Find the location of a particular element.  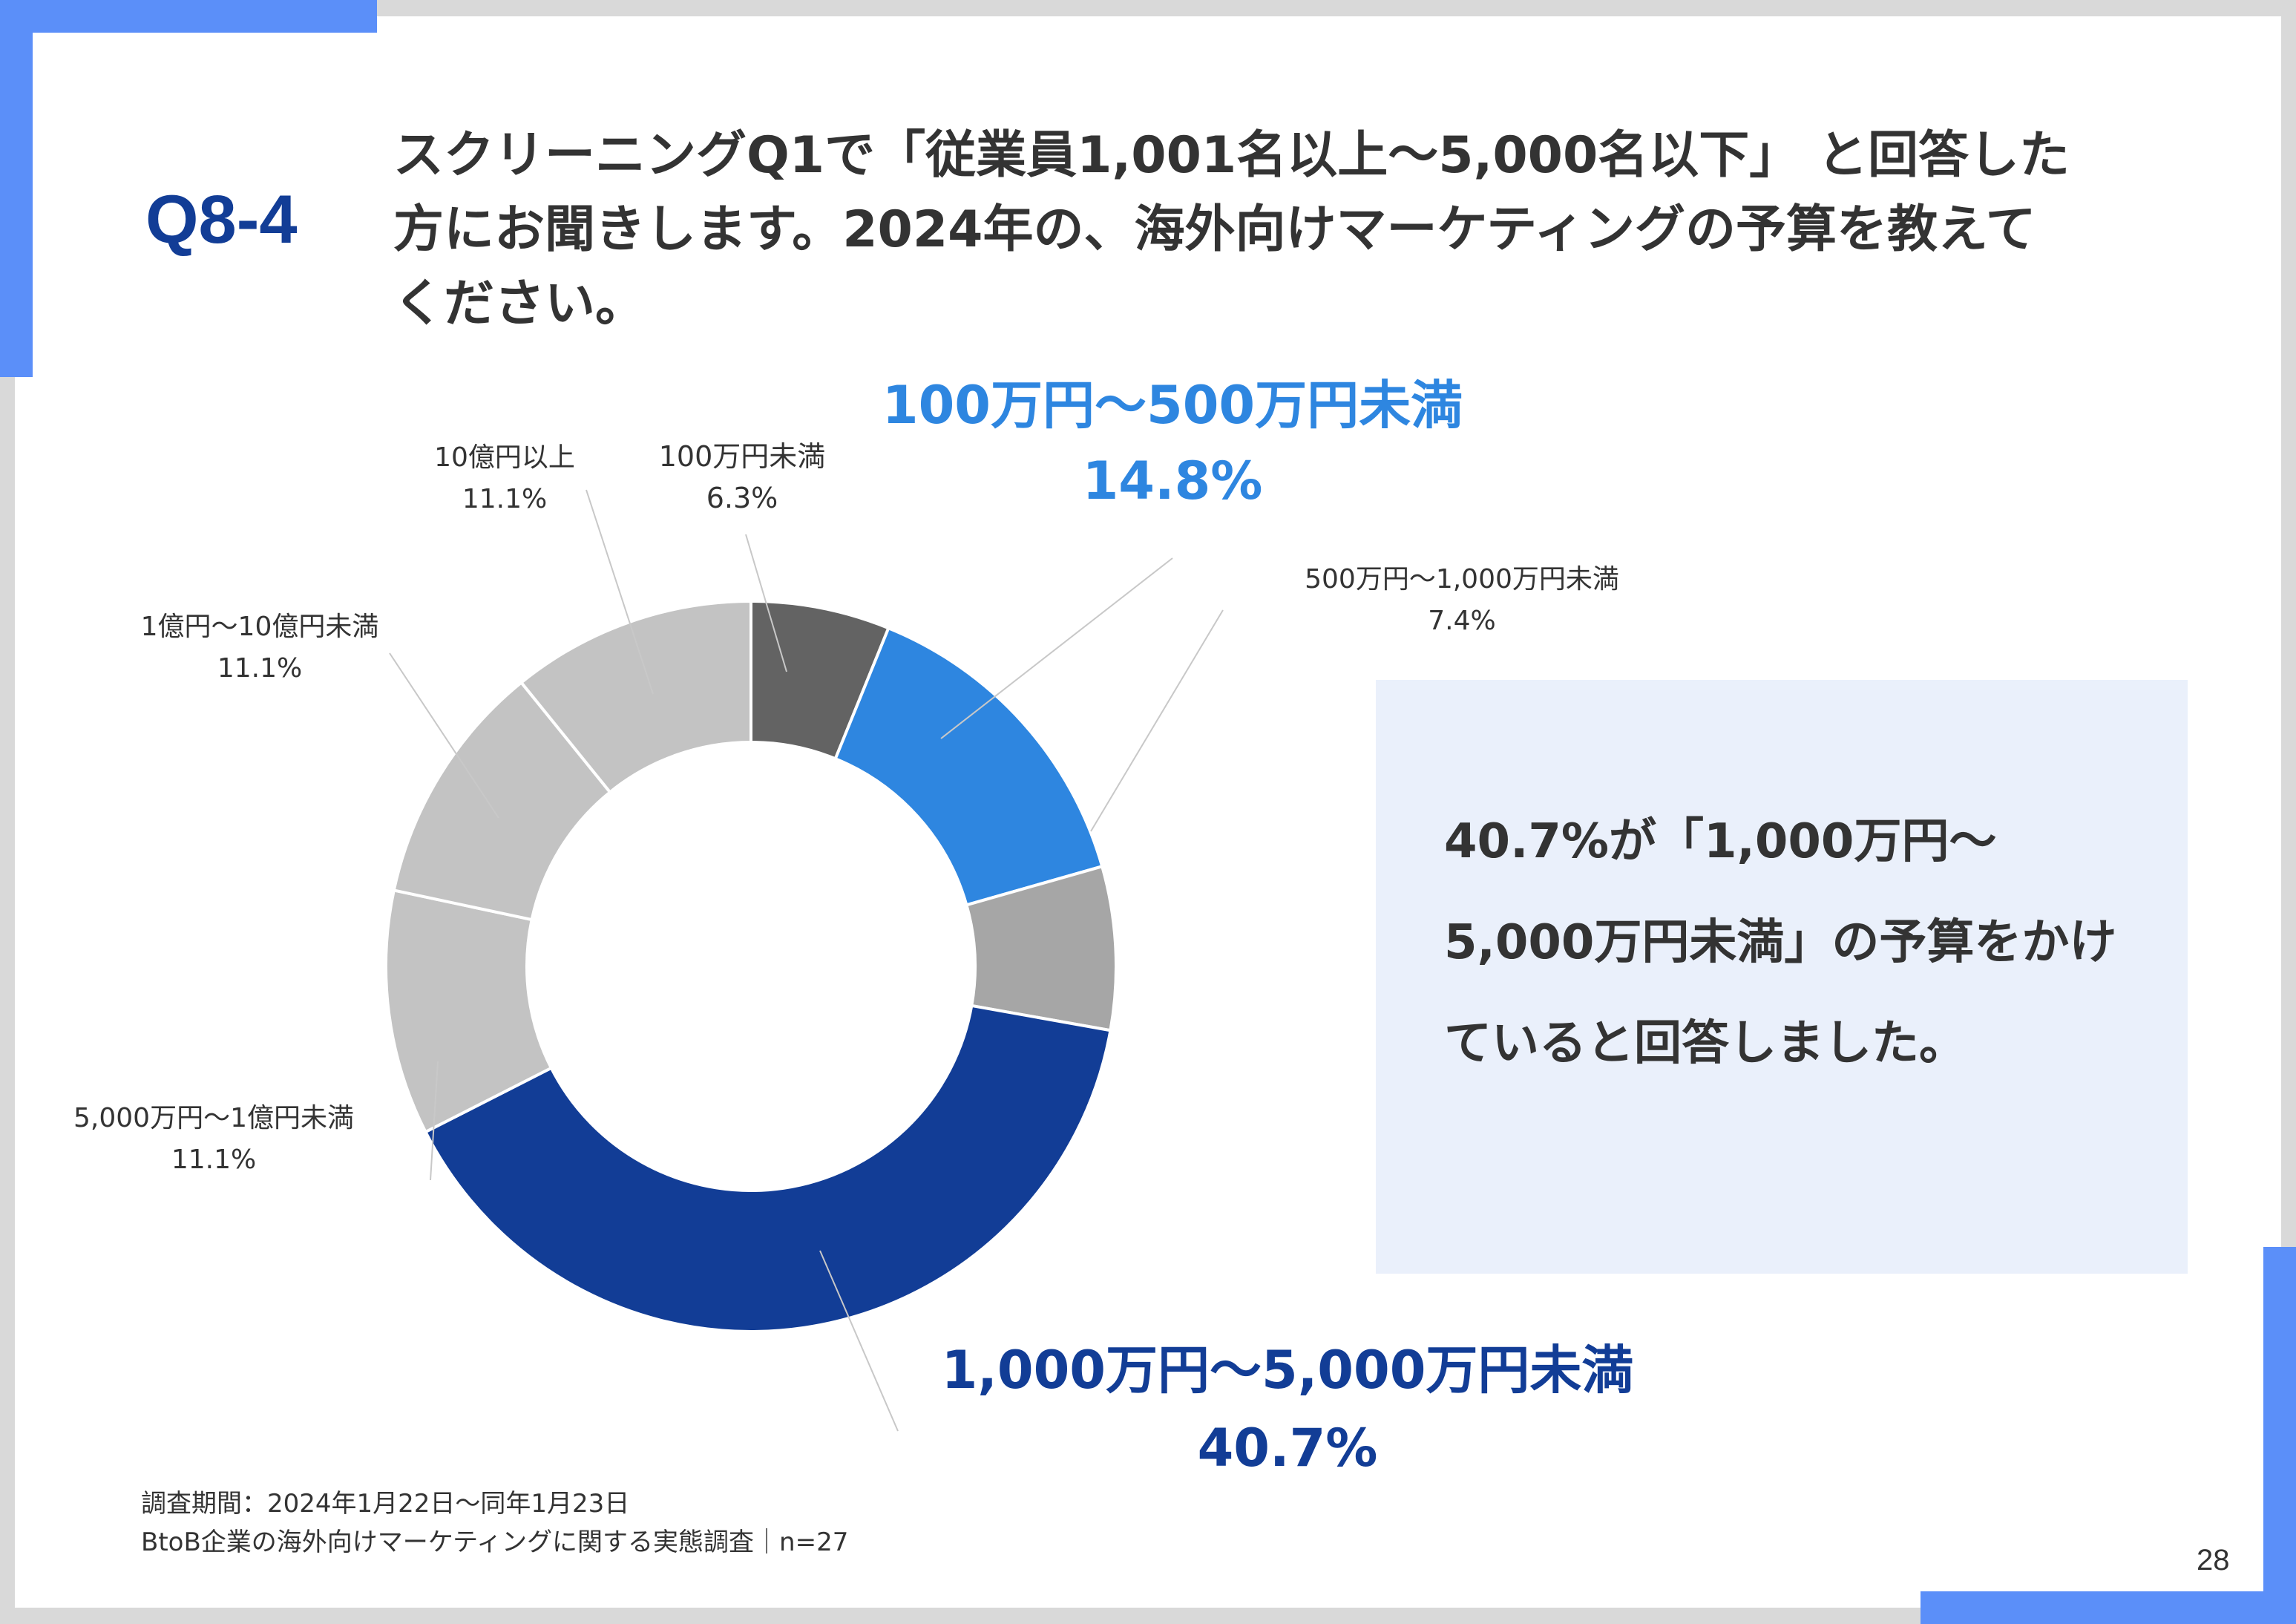

slice-value-100-: 6.3% is located at coordinates (742, 498).